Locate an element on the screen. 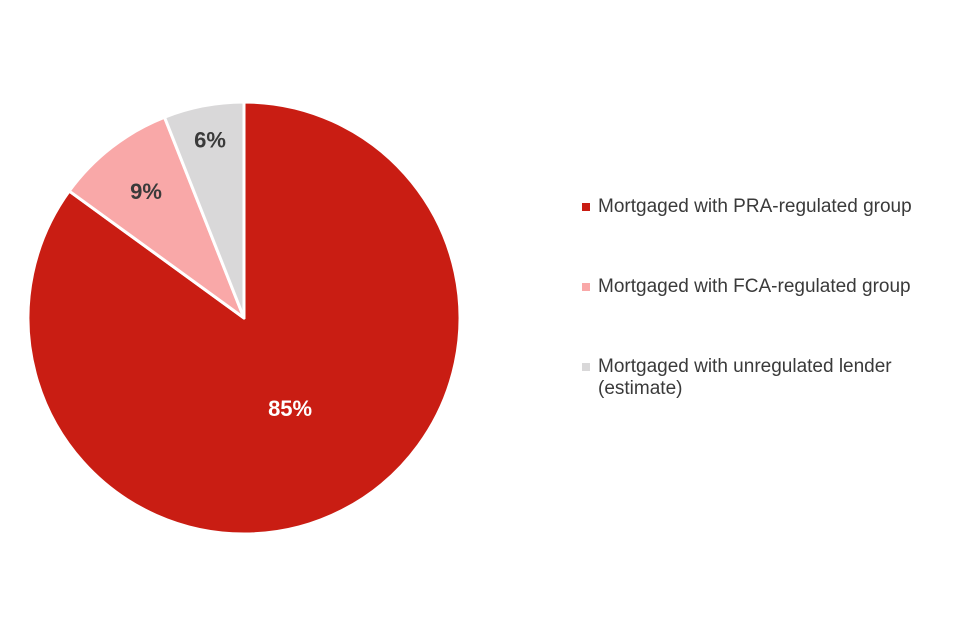  pie-slice-fca-regulated is located at coordinates (156, 217).